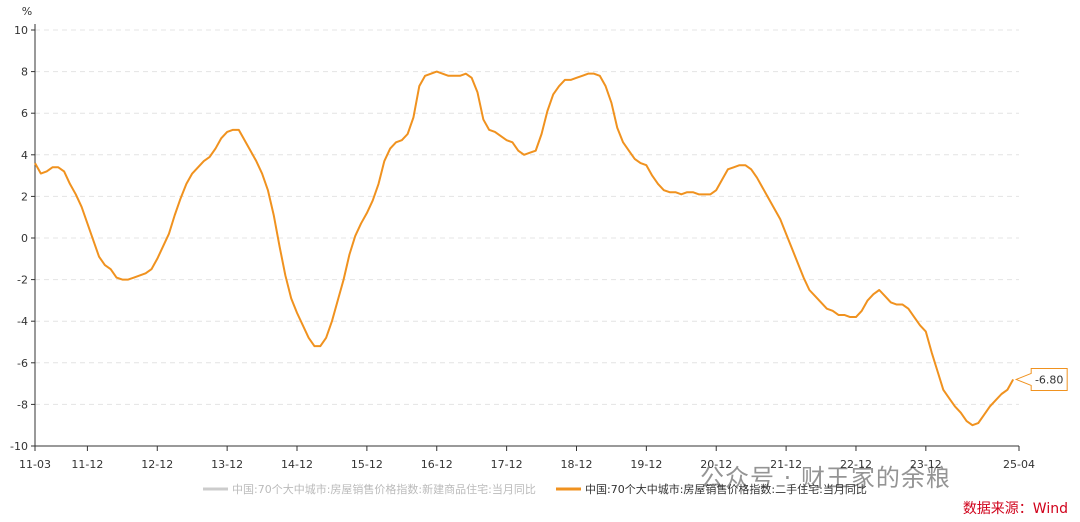  Describe the element at coordinates (384, 489) in the screenshot. I see `legend-label-0: 中国:70个大中城市:房屋销售价格指数:新建商品住宅:当月同比` at that location.